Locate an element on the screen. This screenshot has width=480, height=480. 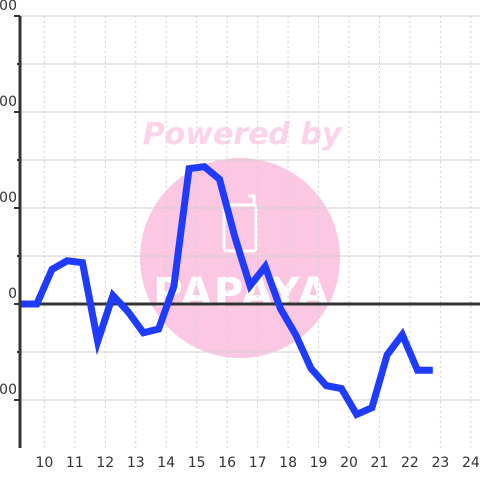
watermark-brand: PAPAYA is located at coordinates (241, 293).